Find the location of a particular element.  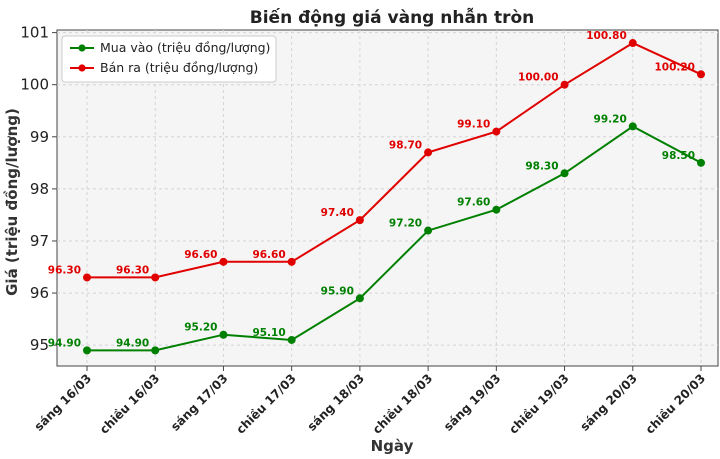

legend-label-ban-ra: Bán ra (triệu đồng/lượng) is located at coordinates (179, 67).